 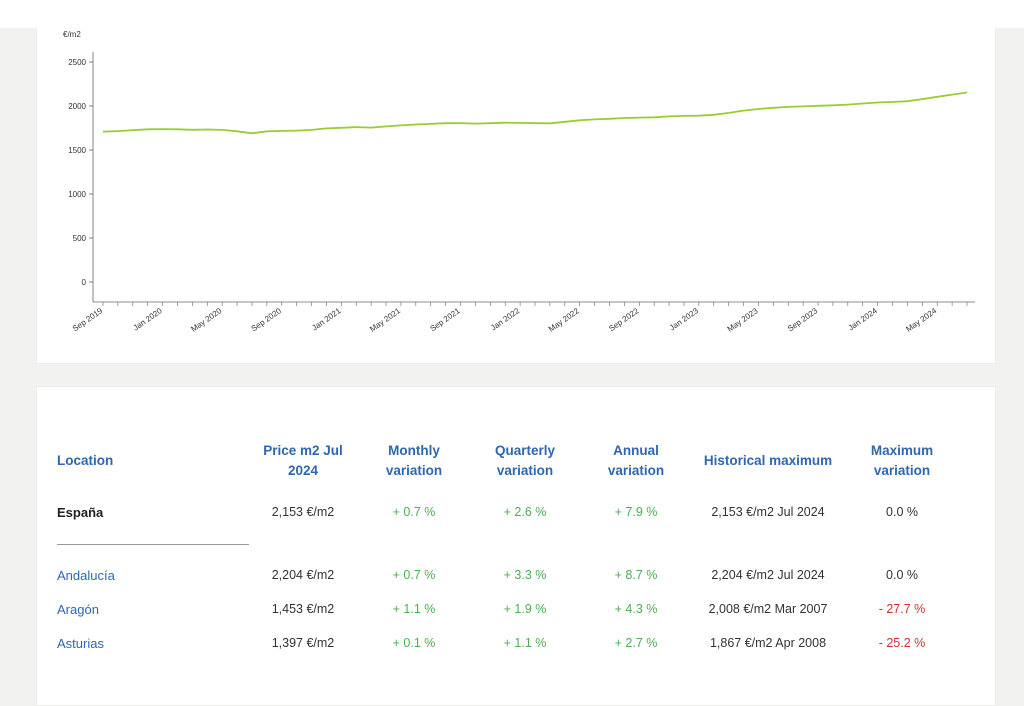 I want to click on cell-historical: 2,204 €/m2 Jul 2024, so click(x=768, y=575).